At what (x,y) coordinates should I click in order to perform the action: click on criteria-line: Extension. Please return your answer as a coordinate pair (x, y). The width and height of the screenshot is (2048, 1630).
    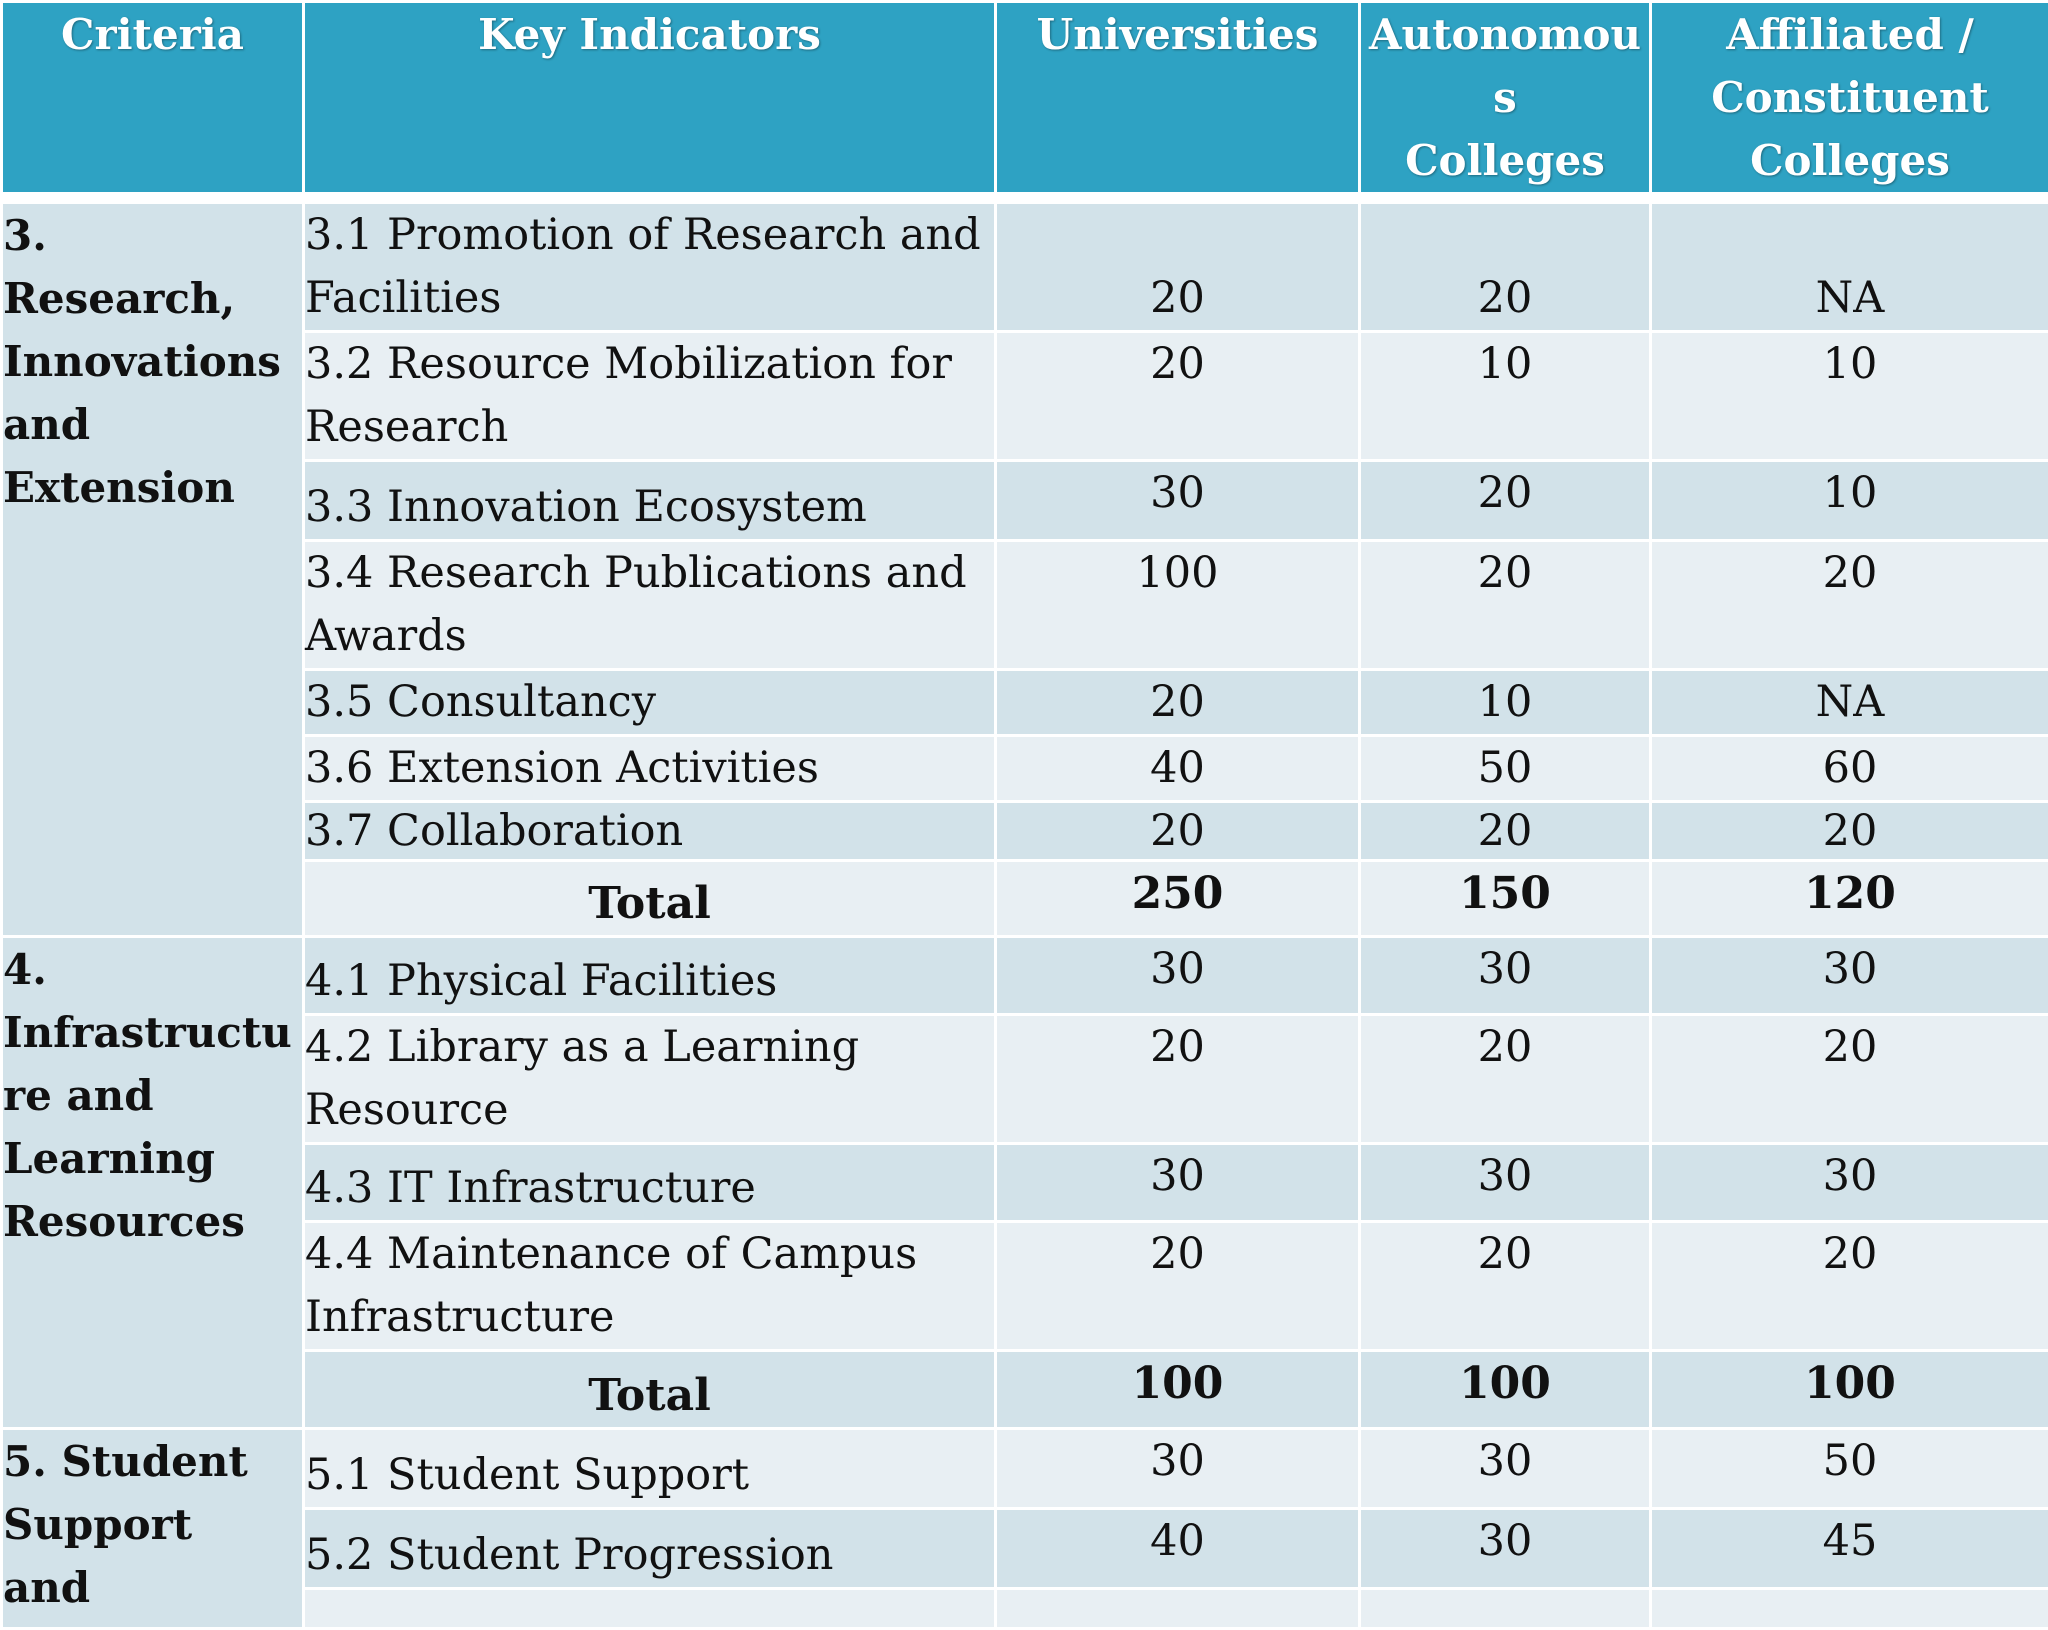
    Looking at the image, I should click on (152, 487).